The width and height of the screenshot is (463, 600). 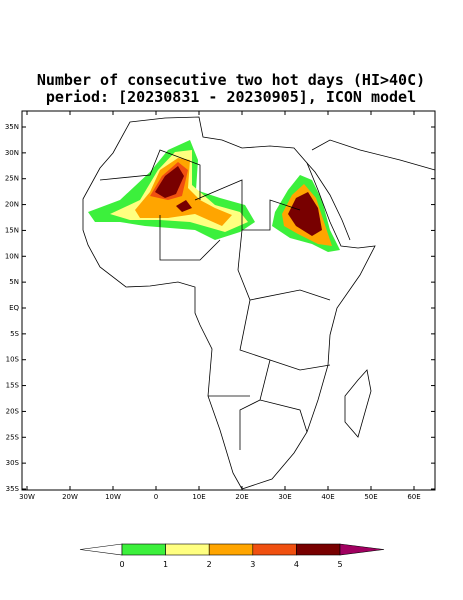 What do you see at coordinates (12, 230) in the screenshot?
I see `lat-label: 15N` at bounding box center [12, 230].